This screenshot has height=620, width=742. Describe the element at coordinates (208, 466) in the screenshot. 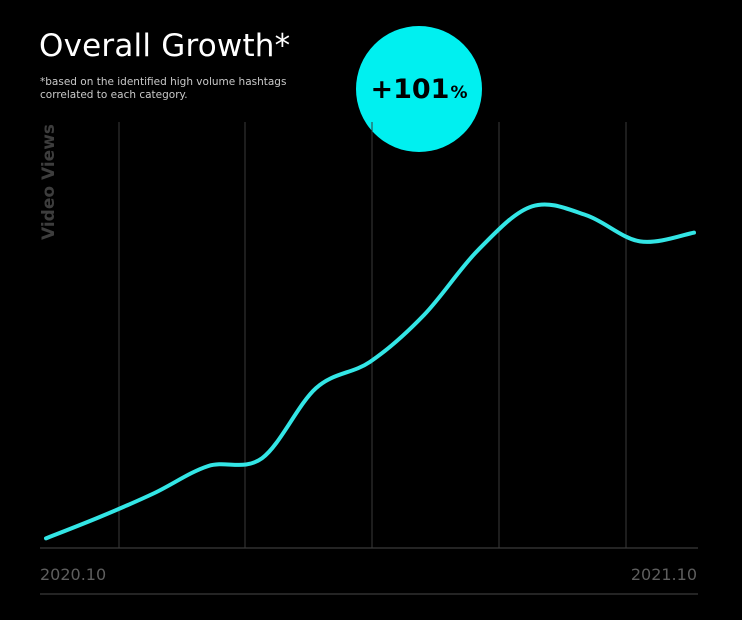

I see `data-point-2021.01` at that location.